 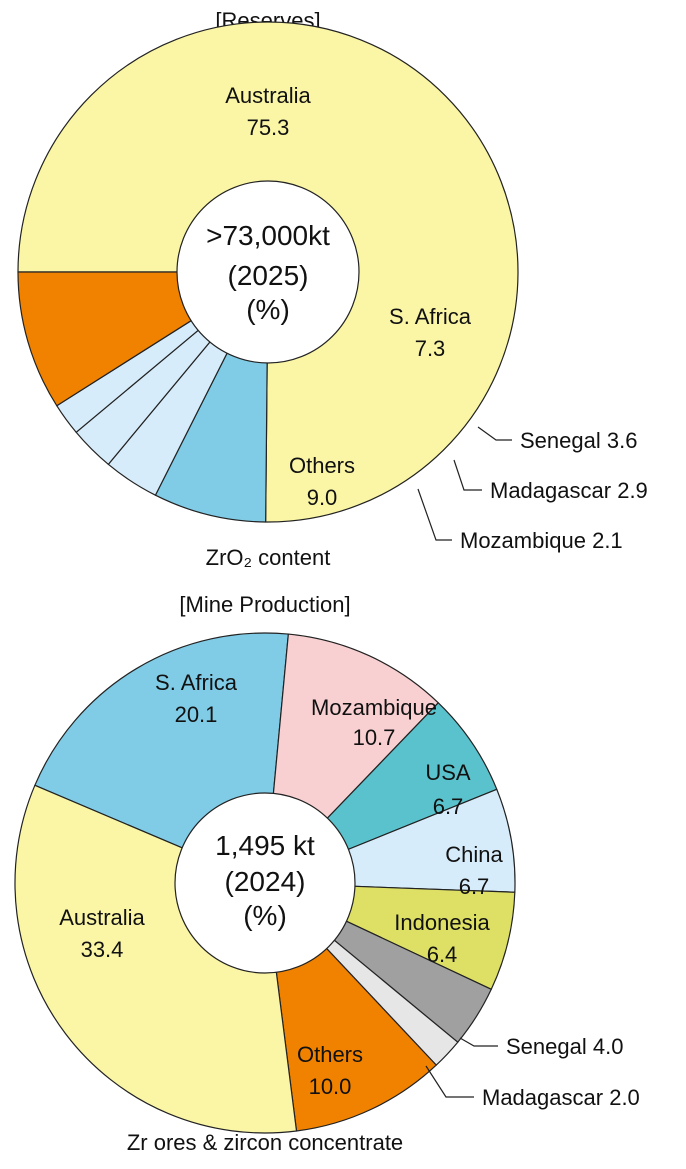 I want to click on slice-value-senegal: 3.6, so click(x=622, y=440).